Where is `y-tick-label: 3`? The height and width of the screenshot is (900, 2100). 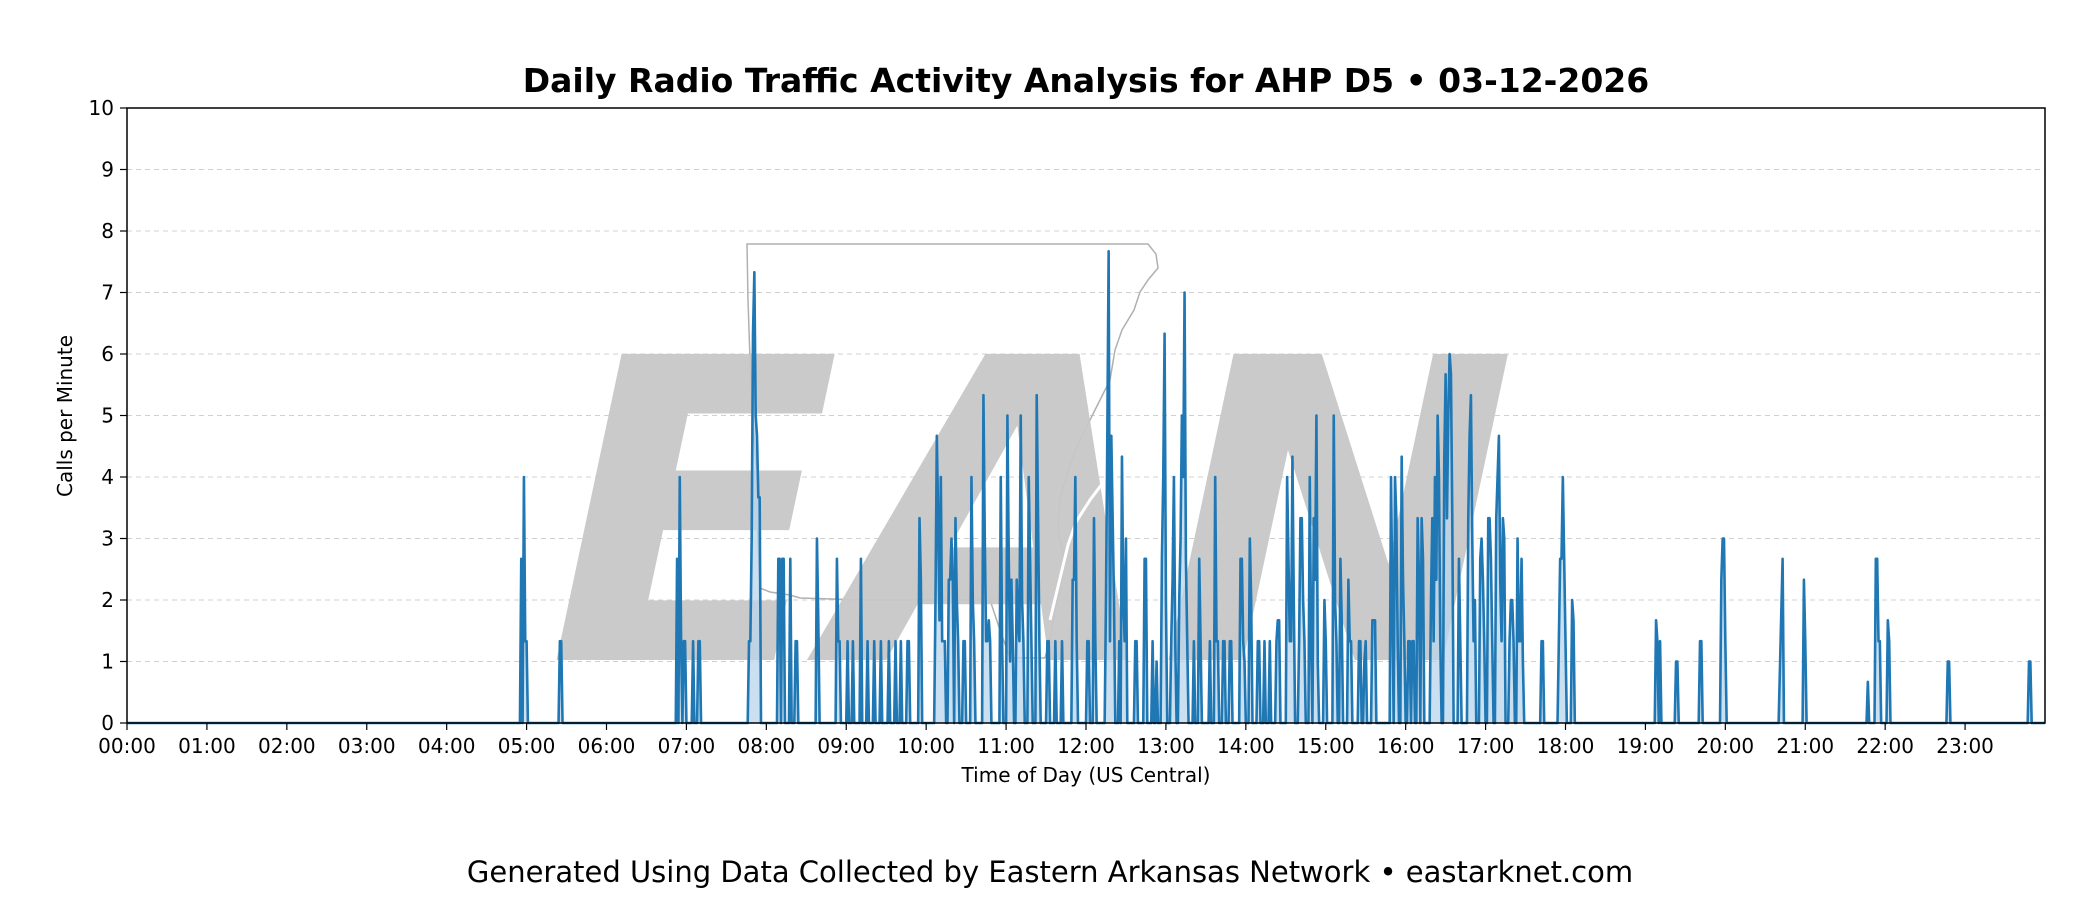
y-tick-label: 3 is located at coordinates (107, 539).